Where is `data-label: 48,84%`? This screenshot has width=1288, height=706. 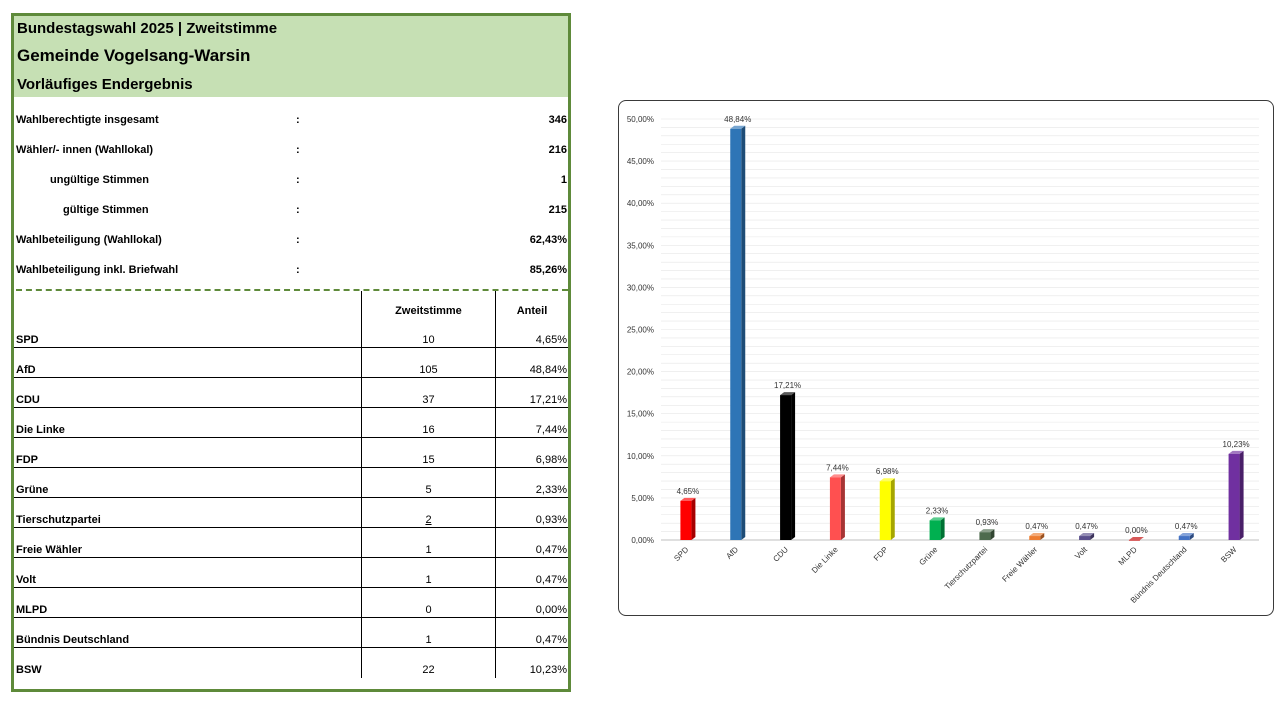
data-label: 48,84% is located at coordinates (737, 119).